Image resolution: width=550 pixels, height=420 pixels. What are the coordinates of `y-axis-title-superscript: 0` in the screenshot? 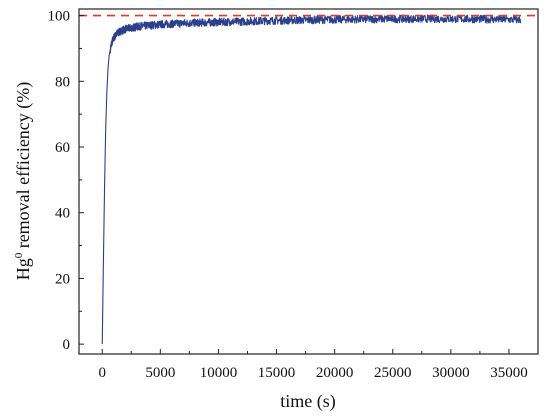 It's located at (19, 255).